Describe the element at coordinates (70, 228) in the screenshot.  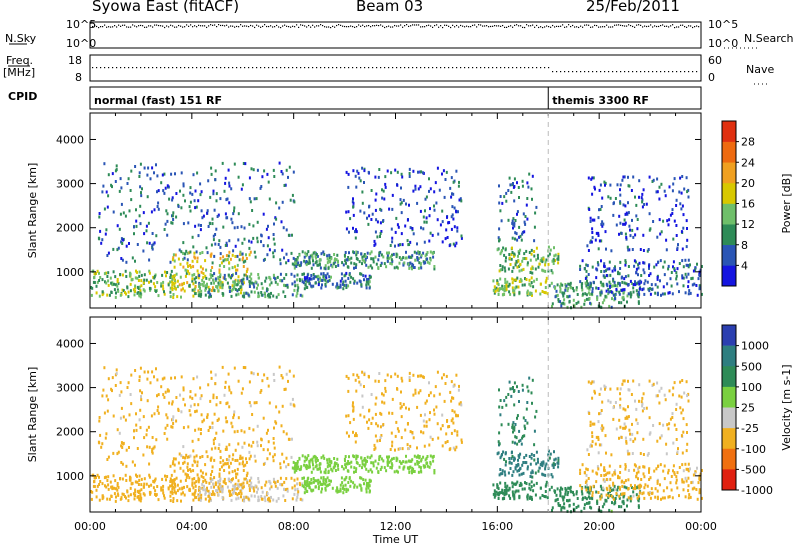
I see `y-tick-label: 2000` at that location.